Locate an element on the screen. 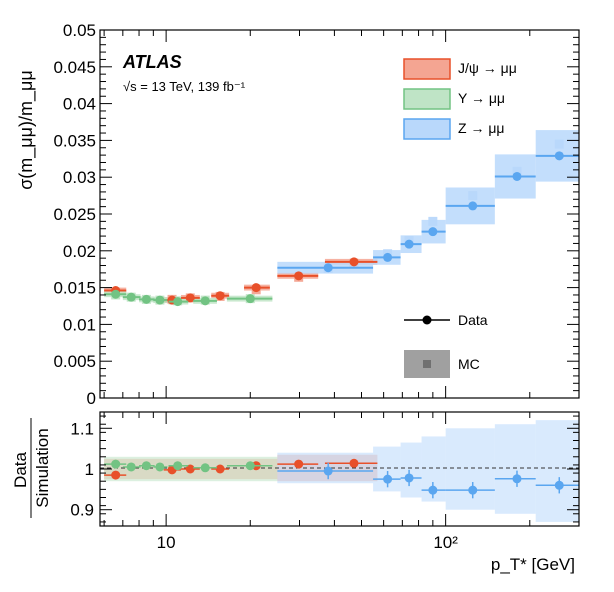 The image size is (614, 592). y-tick-label: 0.01 is located at coordinates (79, 324).